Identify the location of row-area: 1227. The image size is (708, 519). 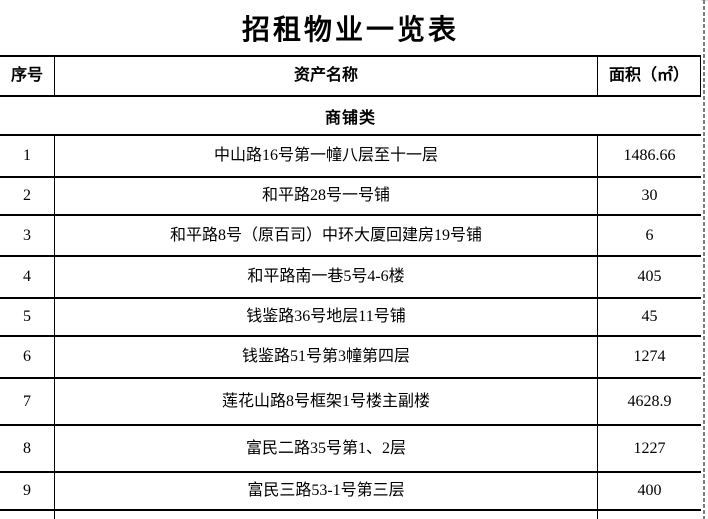
(649, 448).